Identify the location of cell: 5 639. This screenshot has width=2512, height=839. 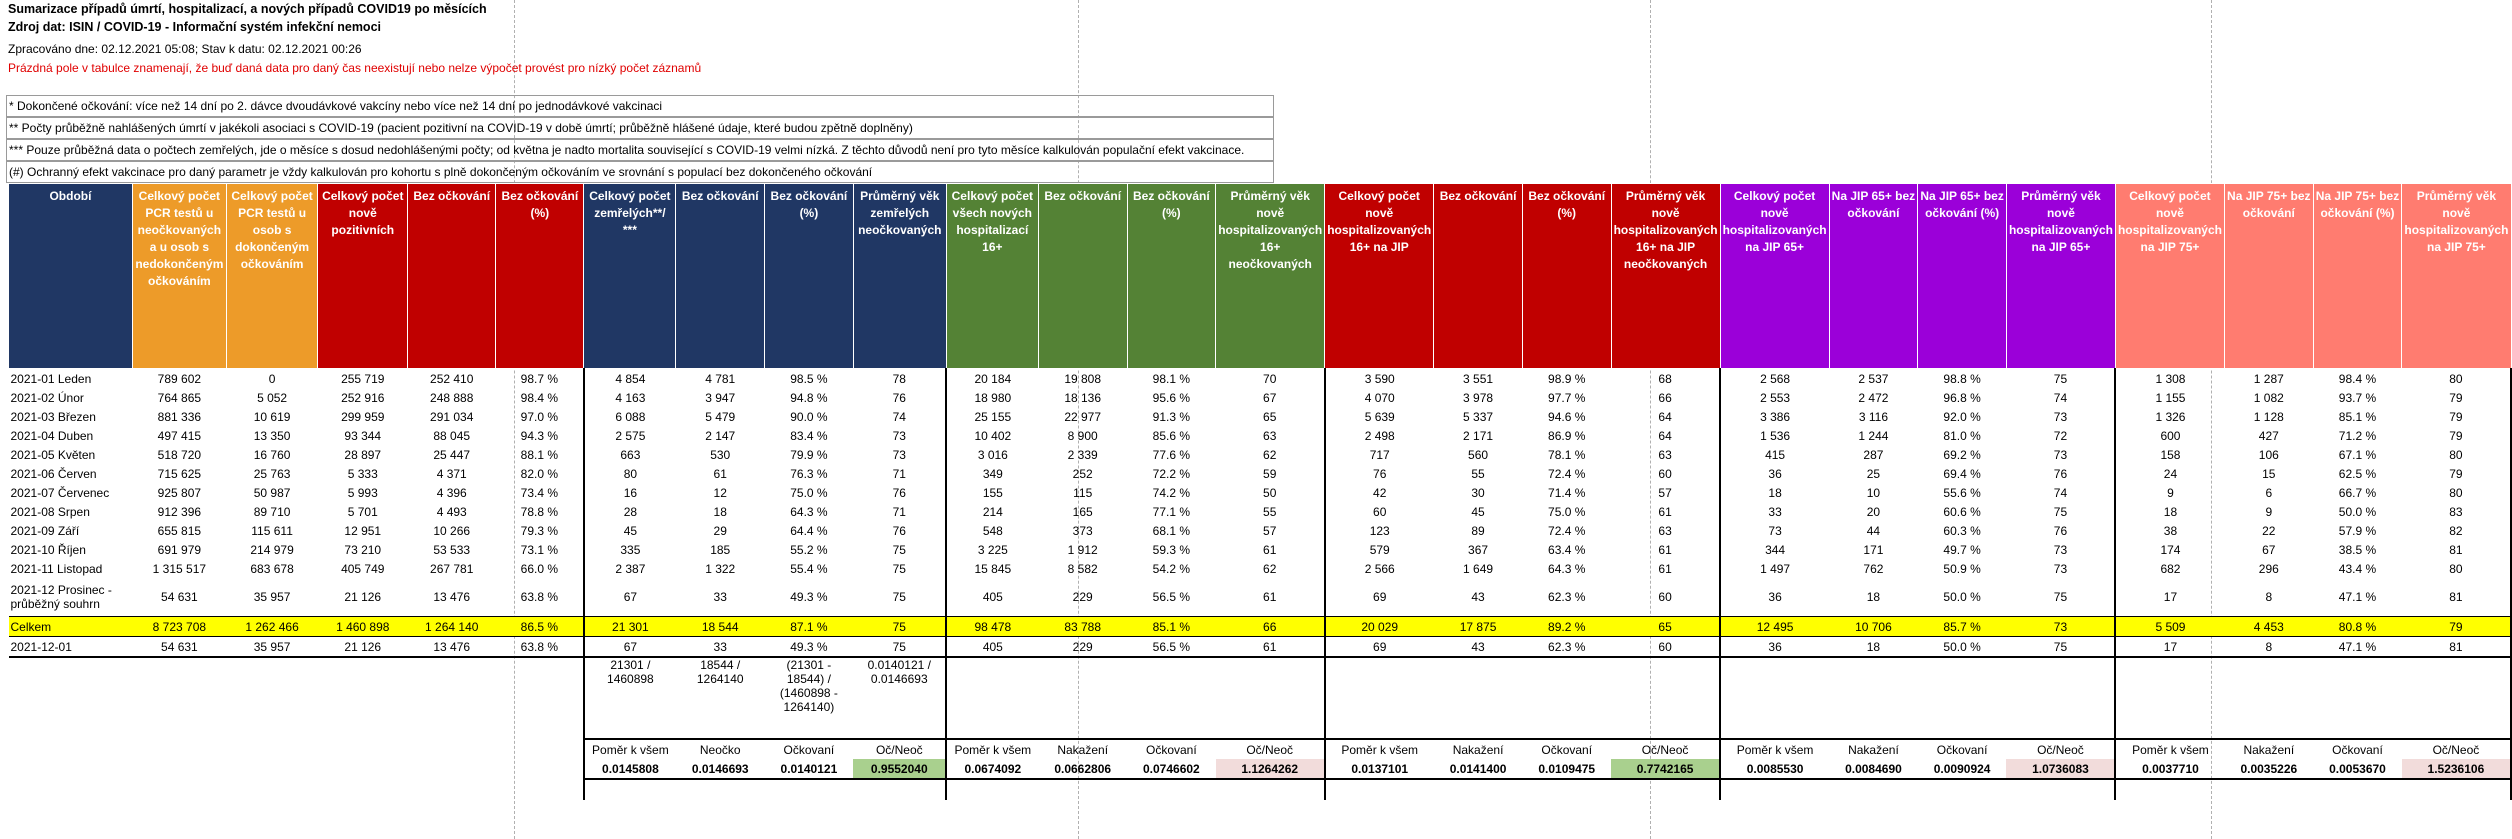
(1378, 416).